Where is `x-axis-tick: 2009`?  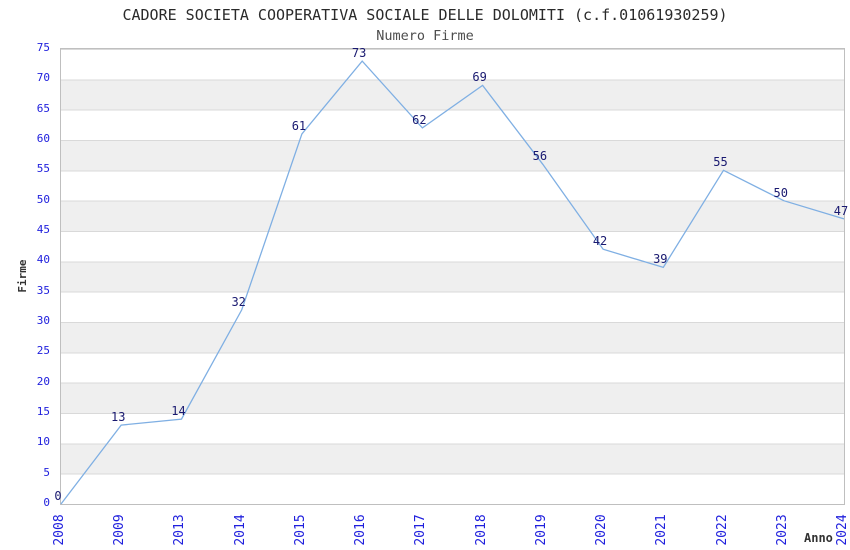
x-axis-tick: 2009 is located at coordinates (120, 530).